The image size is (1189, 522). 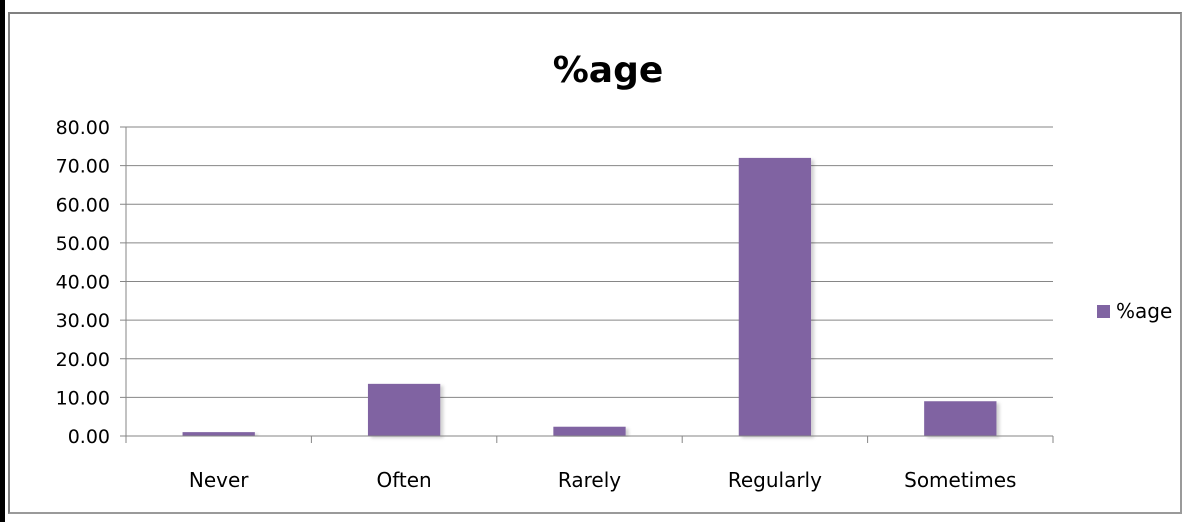 I want to click on bar-regularly, so click(x=775, y=296).